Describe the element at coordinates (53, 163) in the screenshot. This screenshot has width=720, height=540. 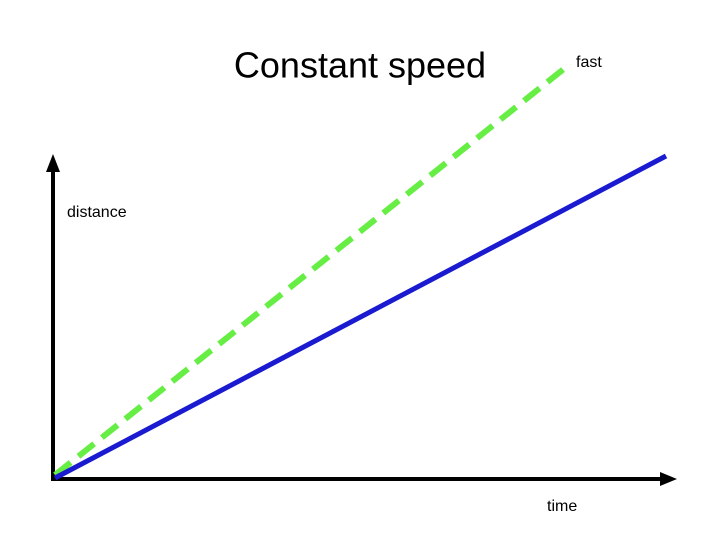
I see `y-axis-arrow` at that location.